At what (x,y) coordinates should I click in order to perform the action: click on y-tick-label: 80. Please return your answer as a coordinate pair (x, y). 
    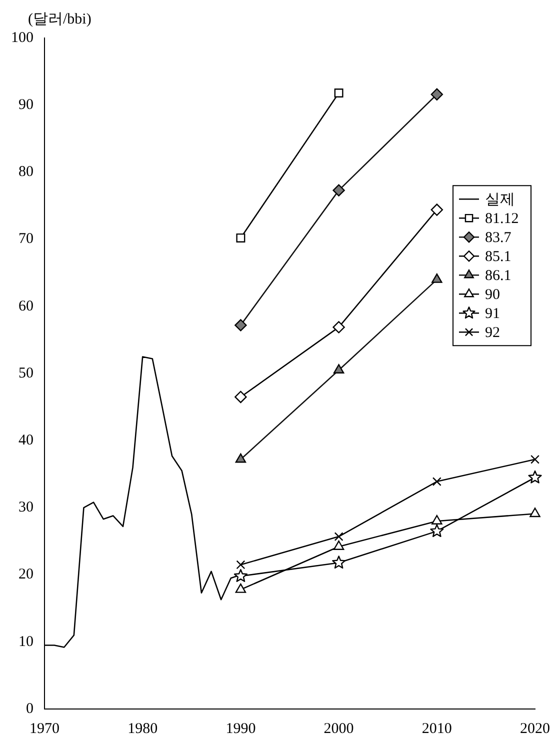
    Looking at the image, I should click on (26, 172).